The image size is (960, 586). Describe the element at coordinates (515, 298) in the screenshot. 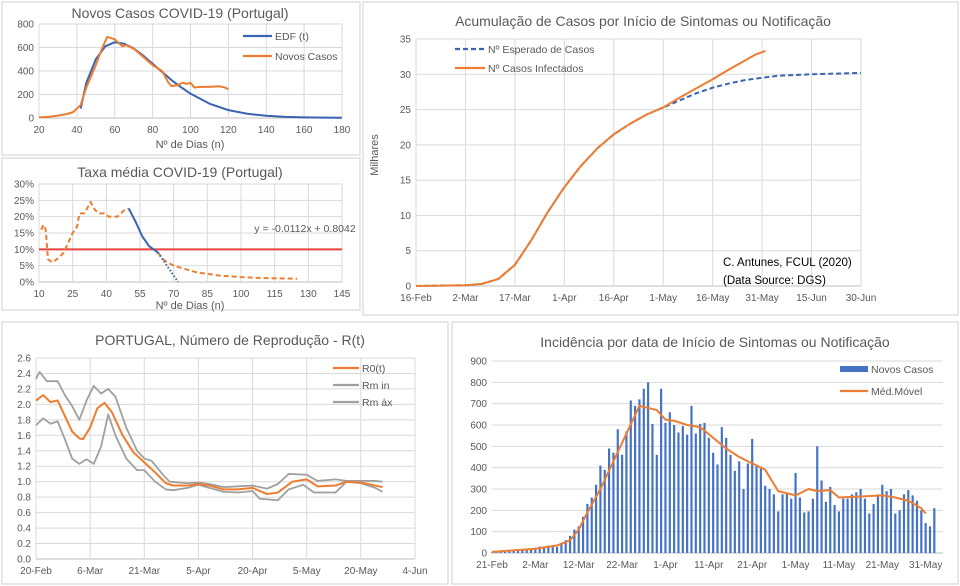

I see `x-tick-label: 17-Mar` at that location.